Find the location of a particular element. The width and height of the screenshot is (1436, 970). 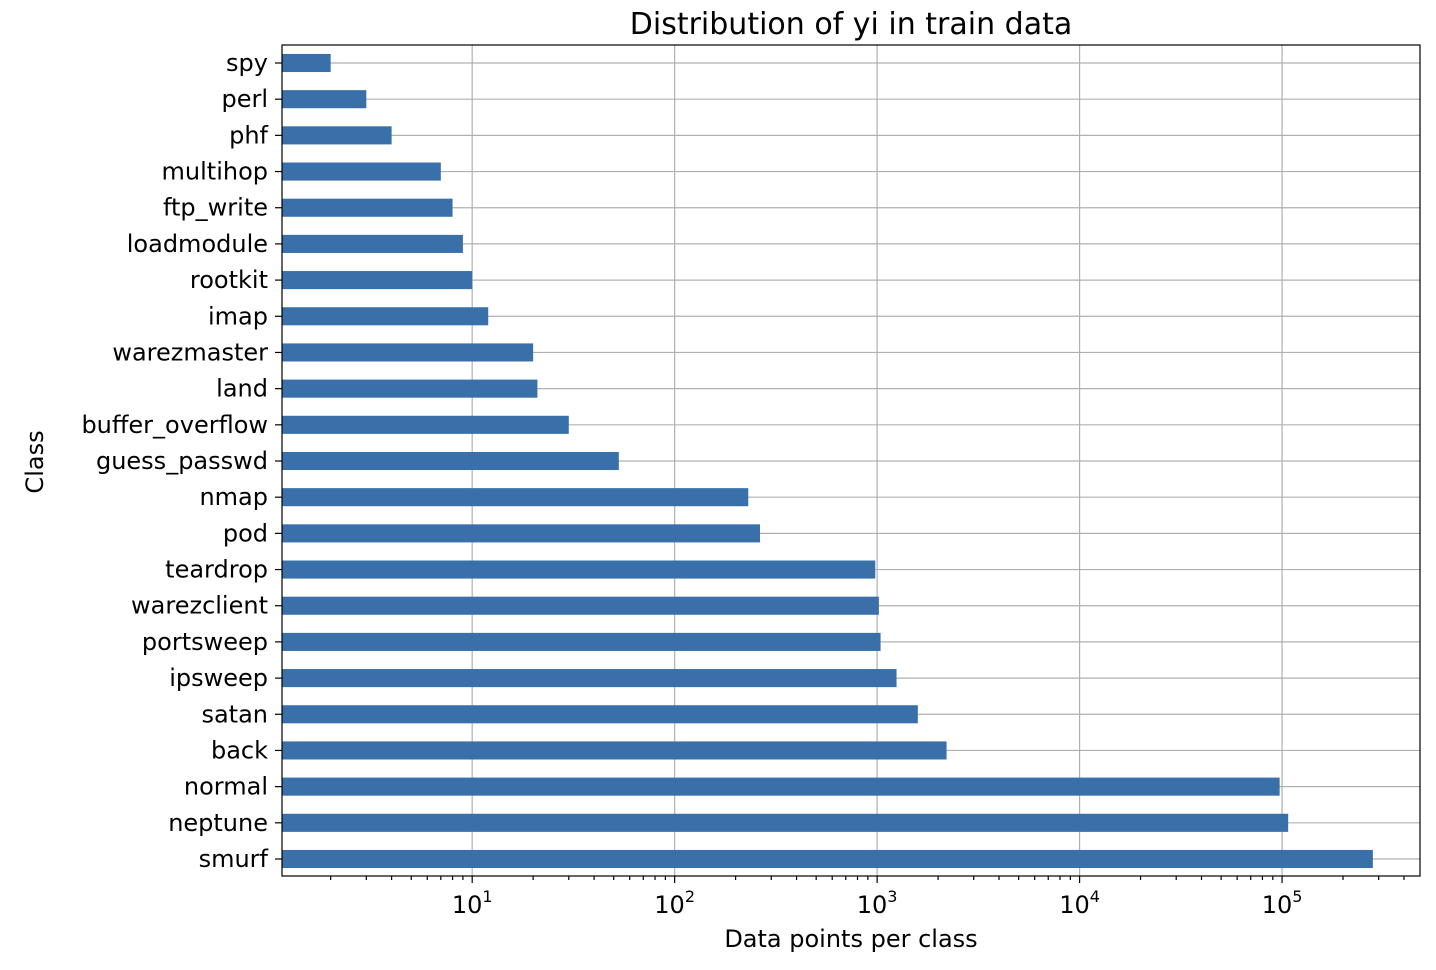

x-tick-label: 10⁴ is located at coordinates (1079, 903).